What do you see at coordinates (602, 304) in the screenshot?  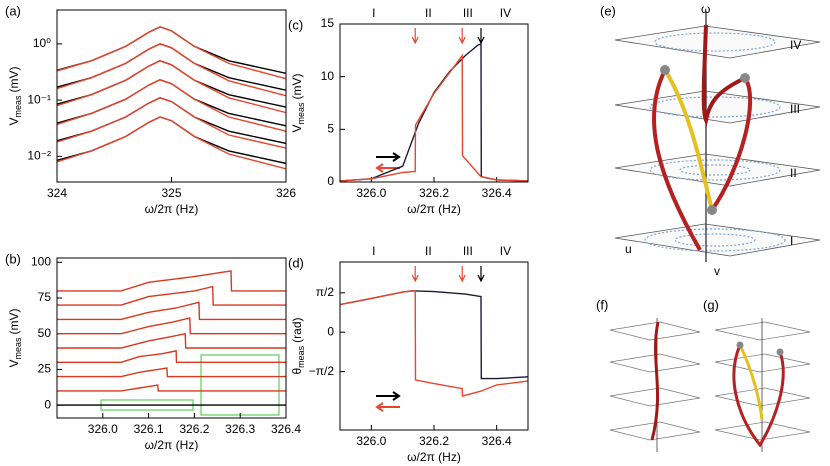 I see `panel-label: (f)` at bounding box center [602, 304].